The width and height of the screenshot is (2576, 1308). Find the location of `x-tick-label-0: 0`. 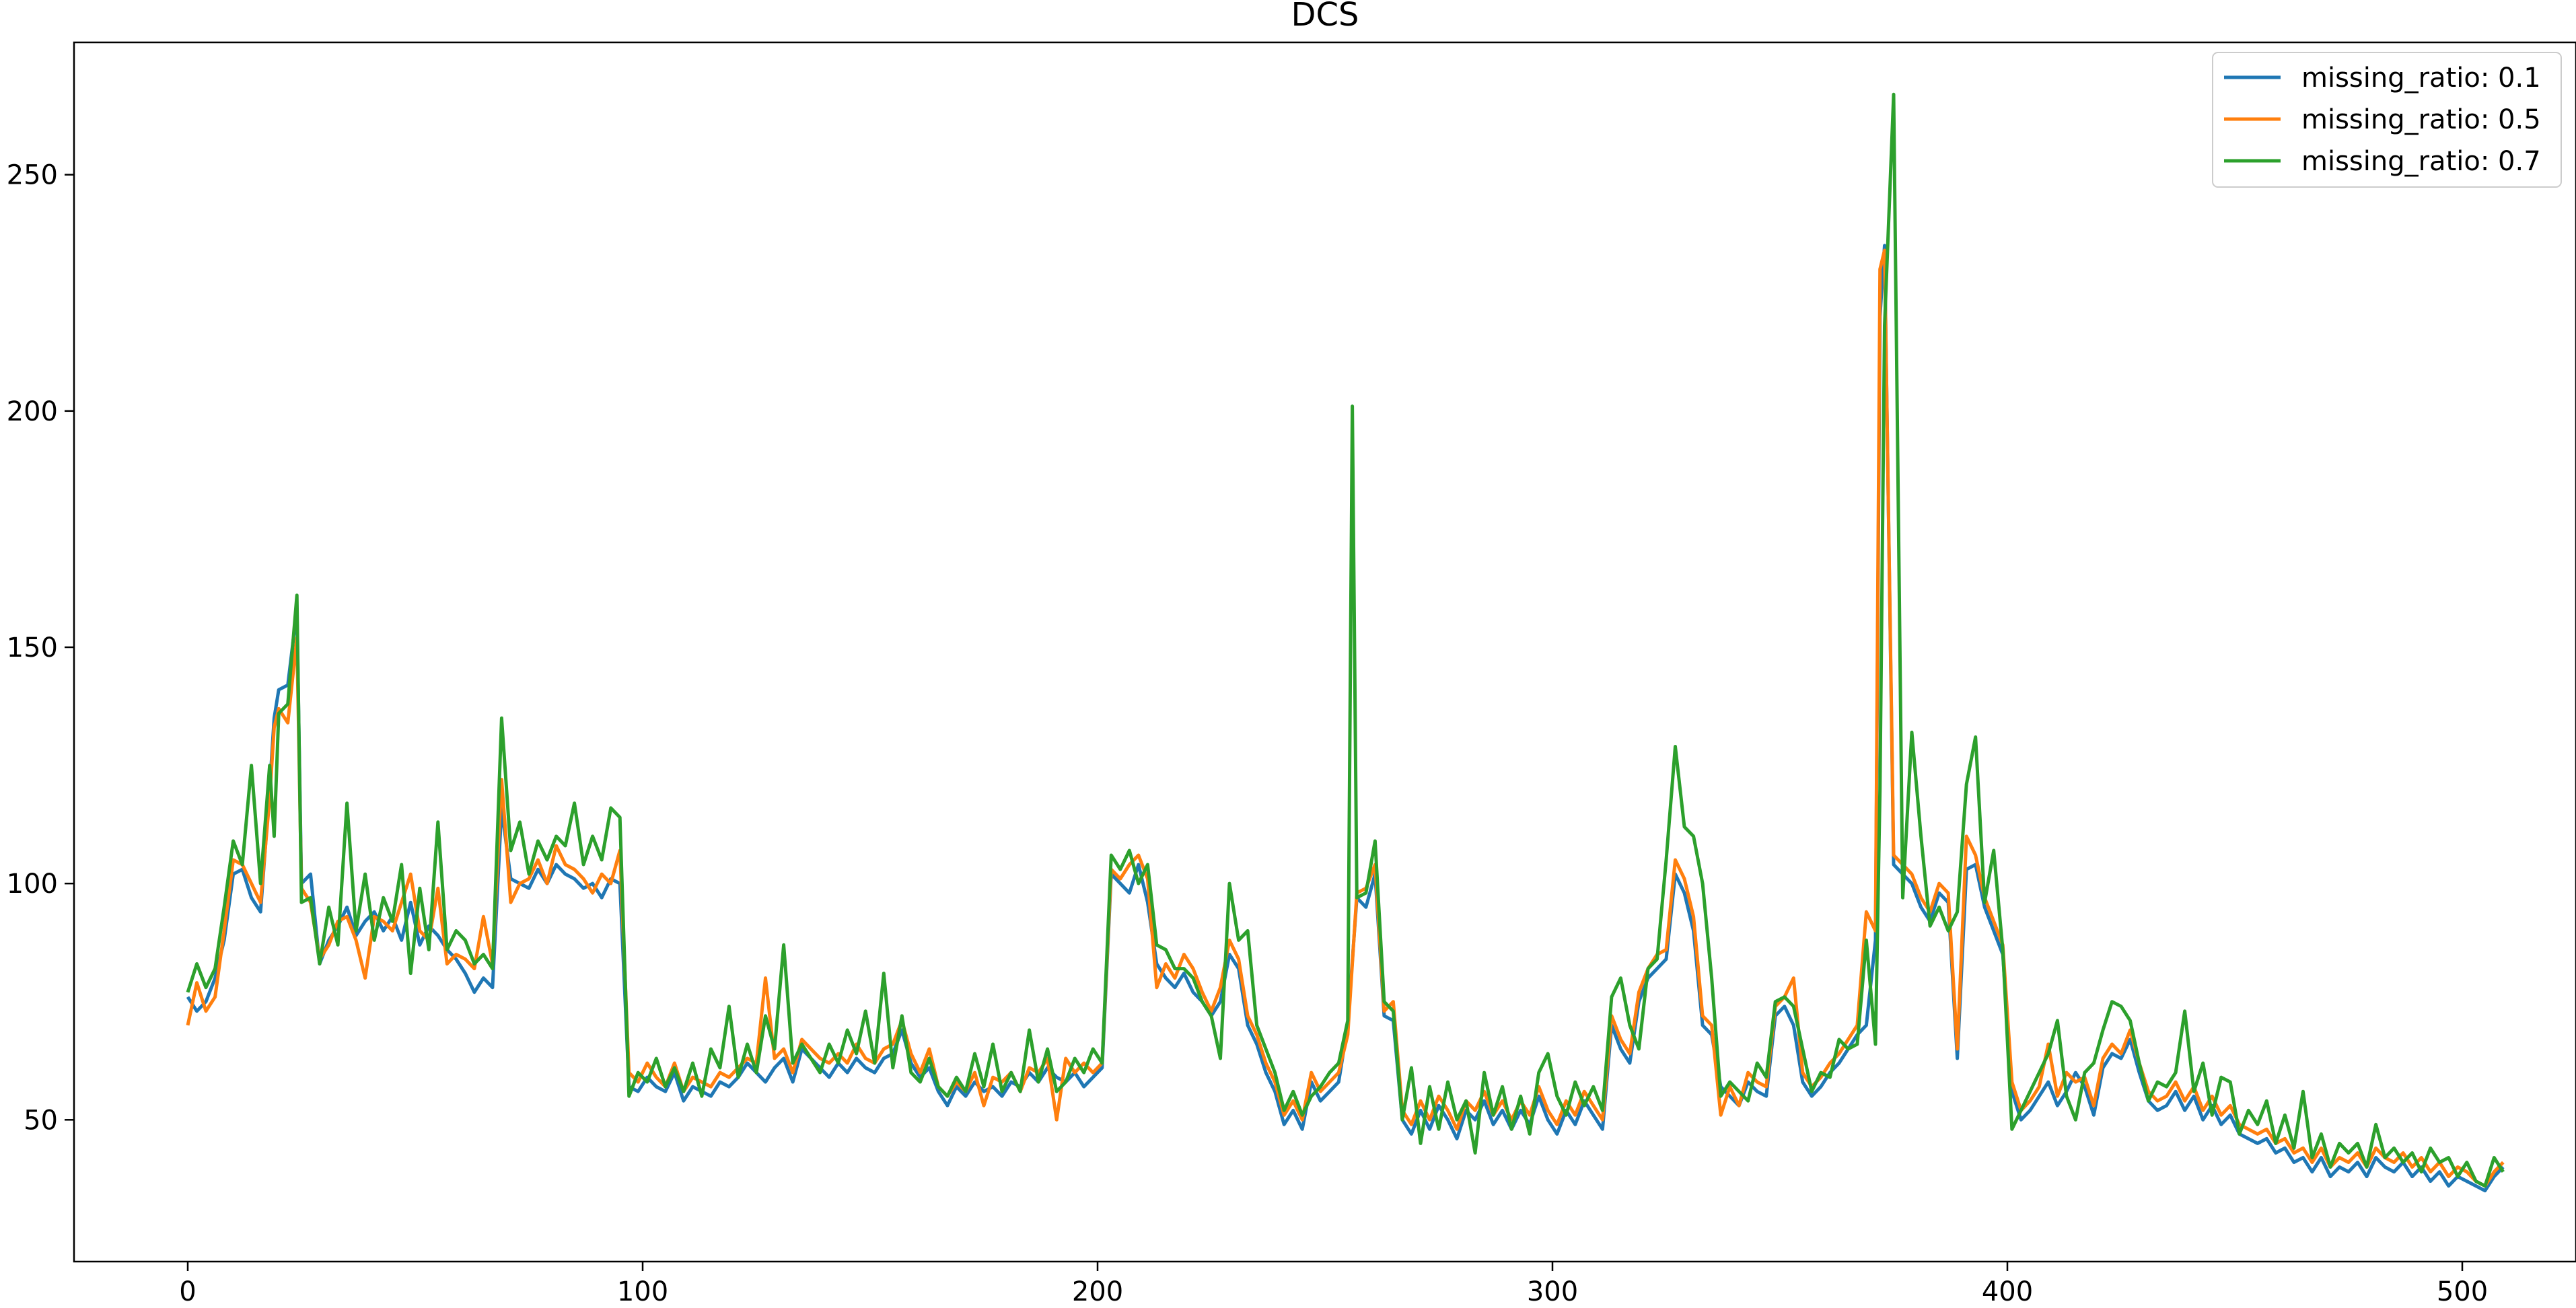

x-tick-label-0: 0 is located at coordinates (188, 1291).